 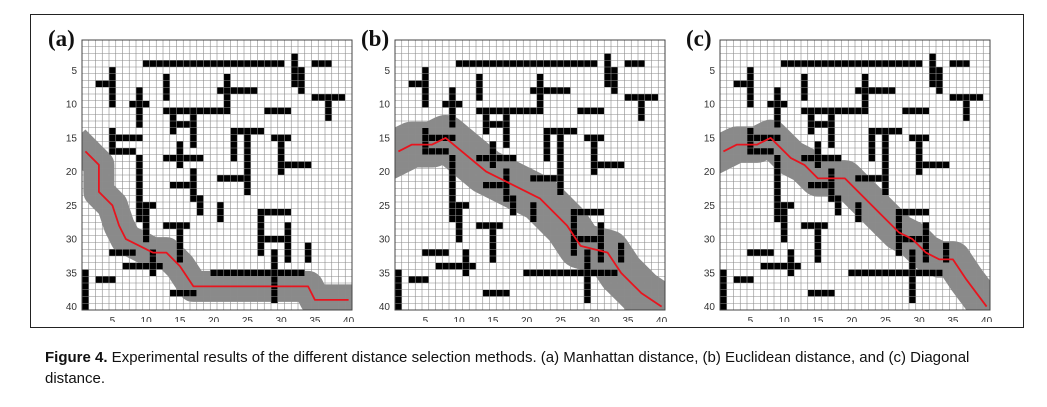 I want to click on y-tick-label: 20, so click(x=72, y=172).